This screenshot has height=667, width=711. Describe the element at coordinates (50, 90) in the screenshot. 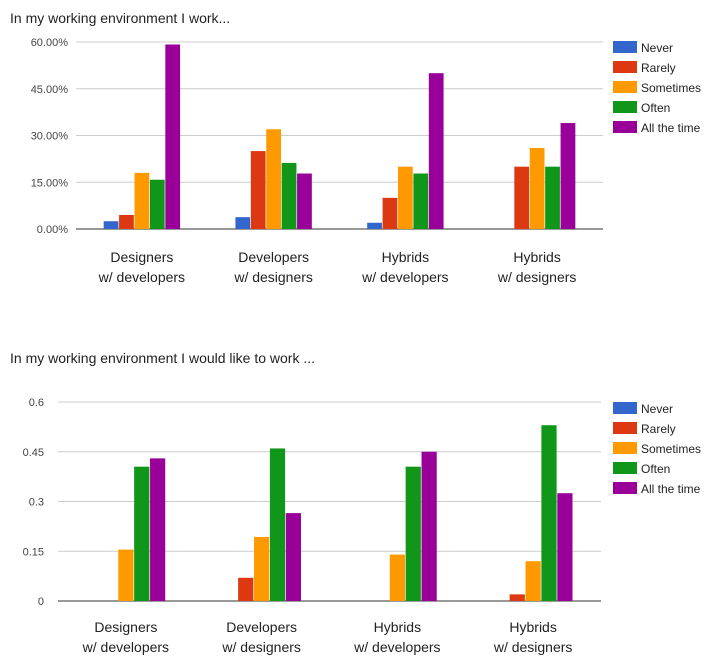

I see `y-tick-label: 45.00%` at that location.